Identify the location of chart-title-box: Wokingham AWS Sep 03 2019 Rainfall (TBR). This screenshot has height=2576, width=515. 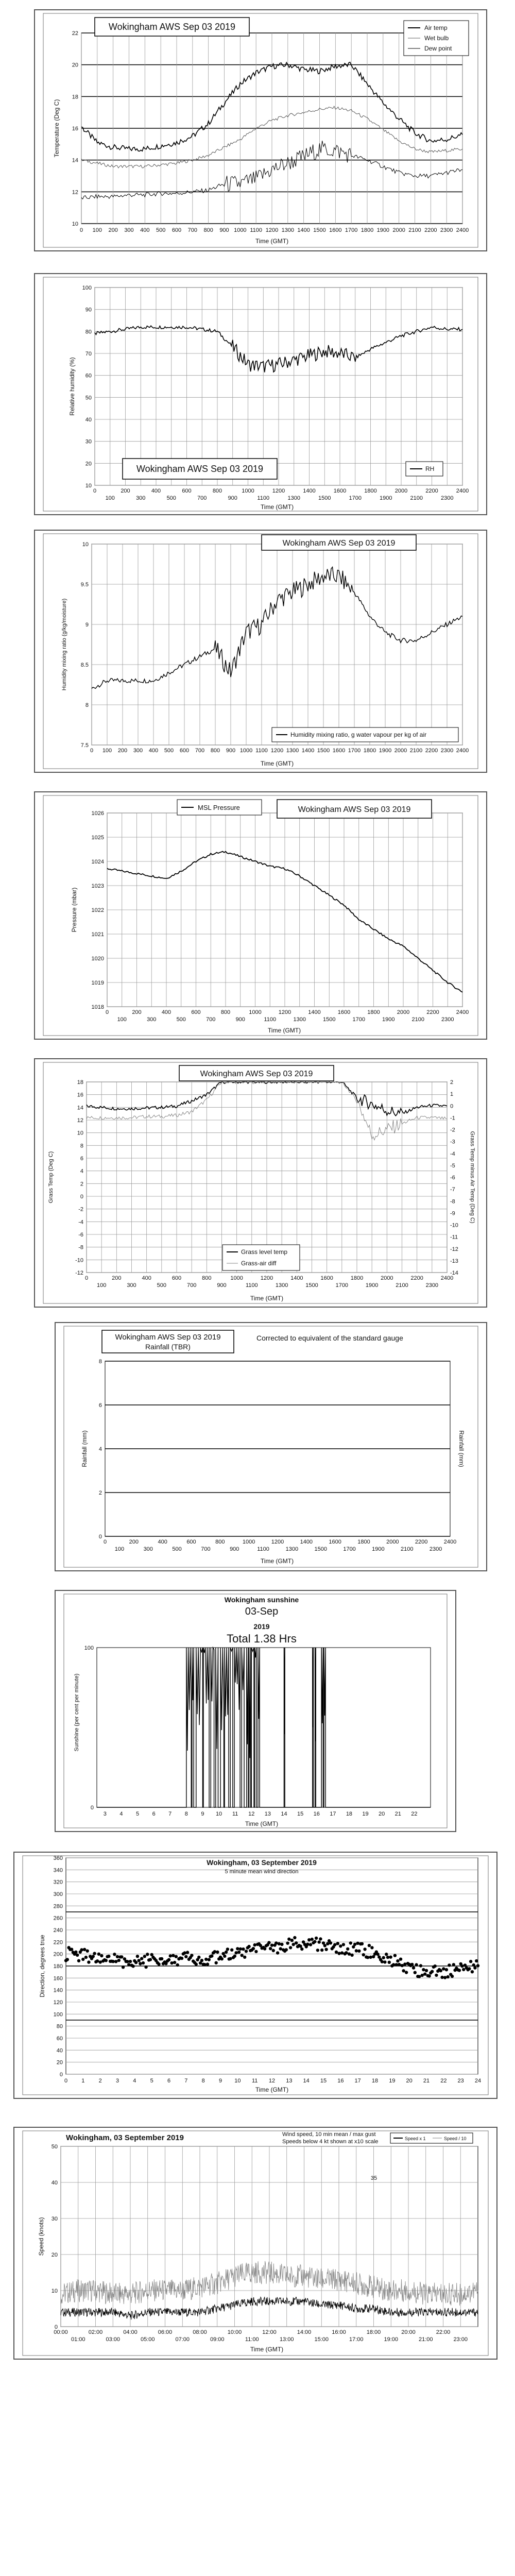
(167, 1341).